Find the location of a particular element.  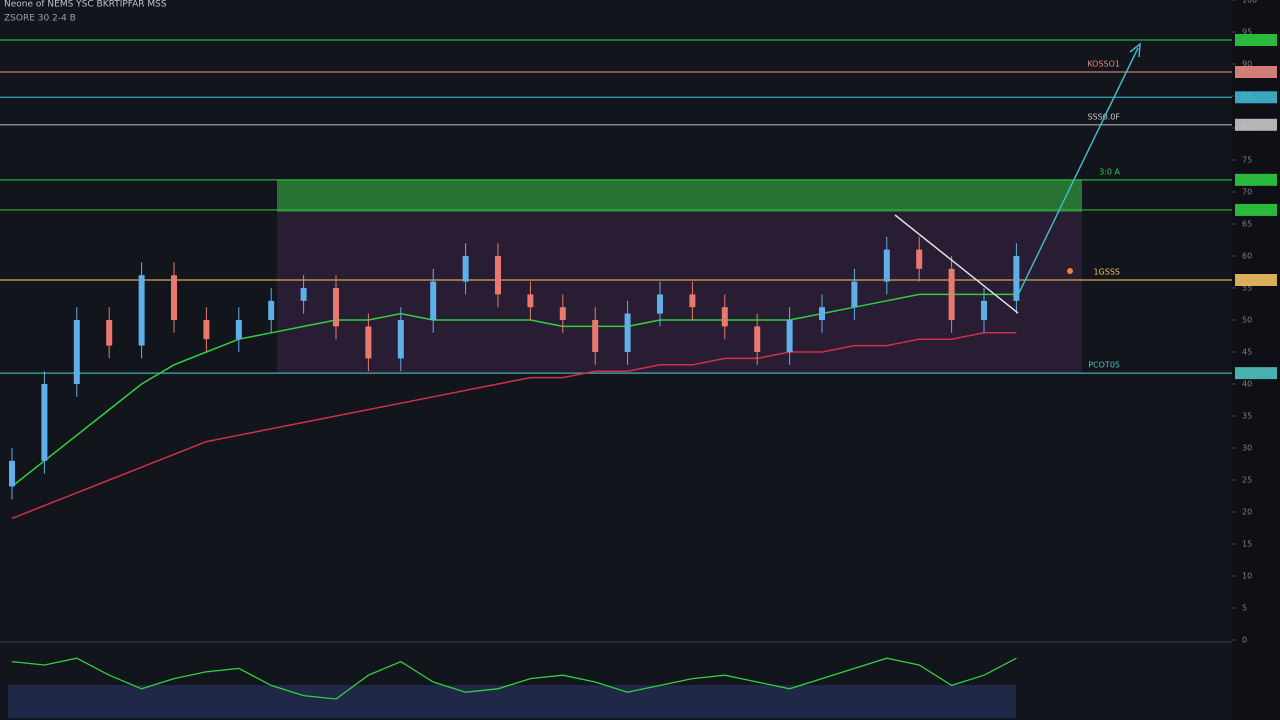

y-tick-label: 15 is located at coordinates (1247, 544).